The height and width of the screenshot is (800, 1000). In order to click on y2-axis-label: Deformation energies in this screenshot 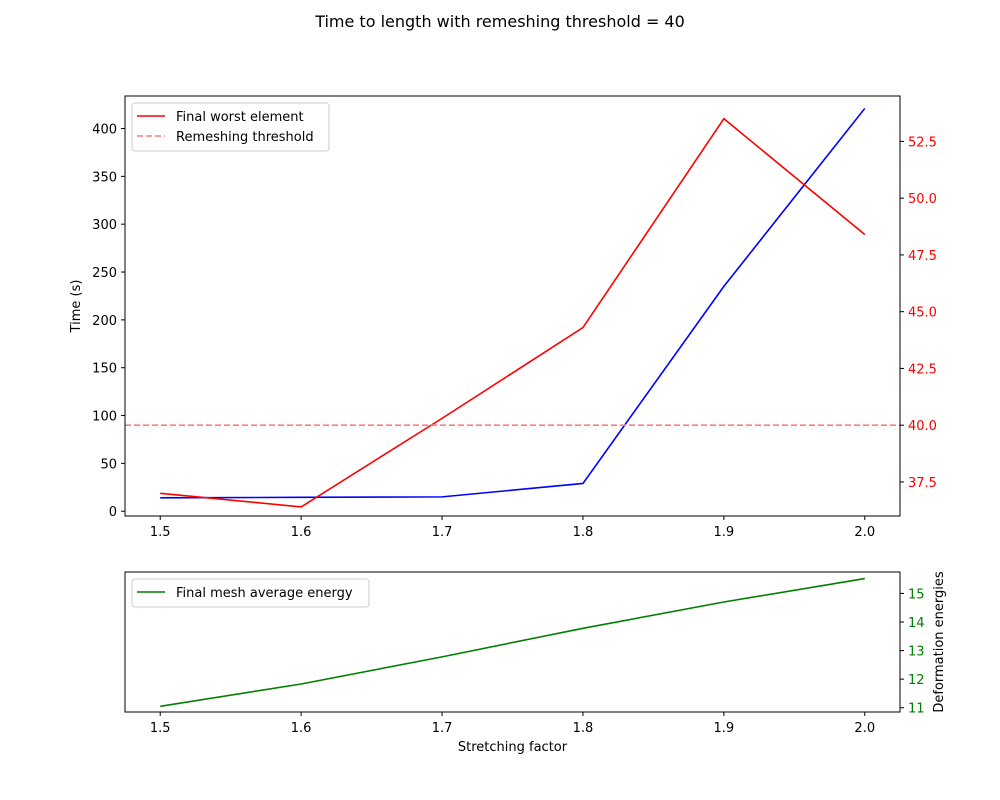, I will do `click(939, 642)`.